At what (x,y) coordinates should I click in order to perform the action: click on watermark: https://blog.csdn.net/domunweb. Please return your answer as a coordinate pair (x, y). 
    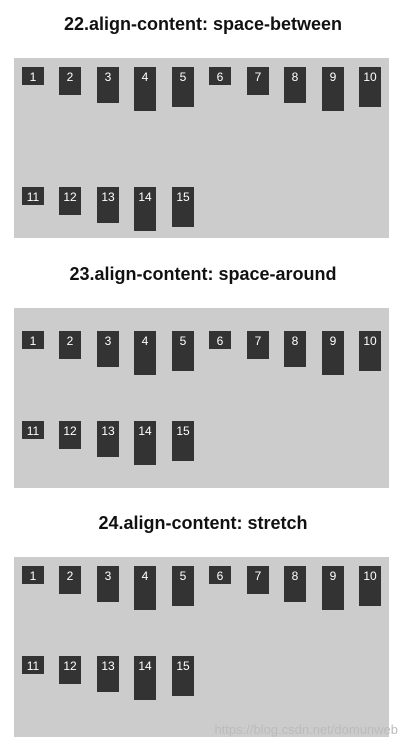
    Looking at the image, I should click on (306, 729).